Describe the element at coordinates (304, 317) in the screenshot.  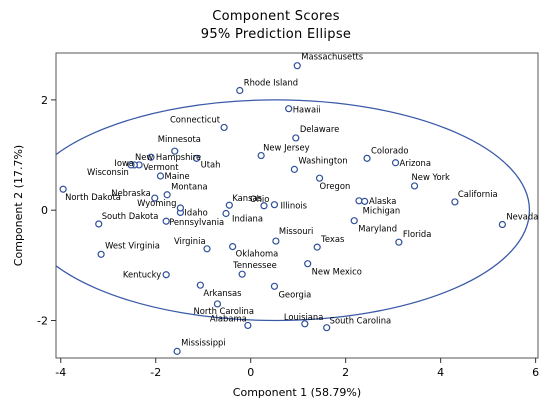
I see `point-label-louisiana: Louisiana` at that location.